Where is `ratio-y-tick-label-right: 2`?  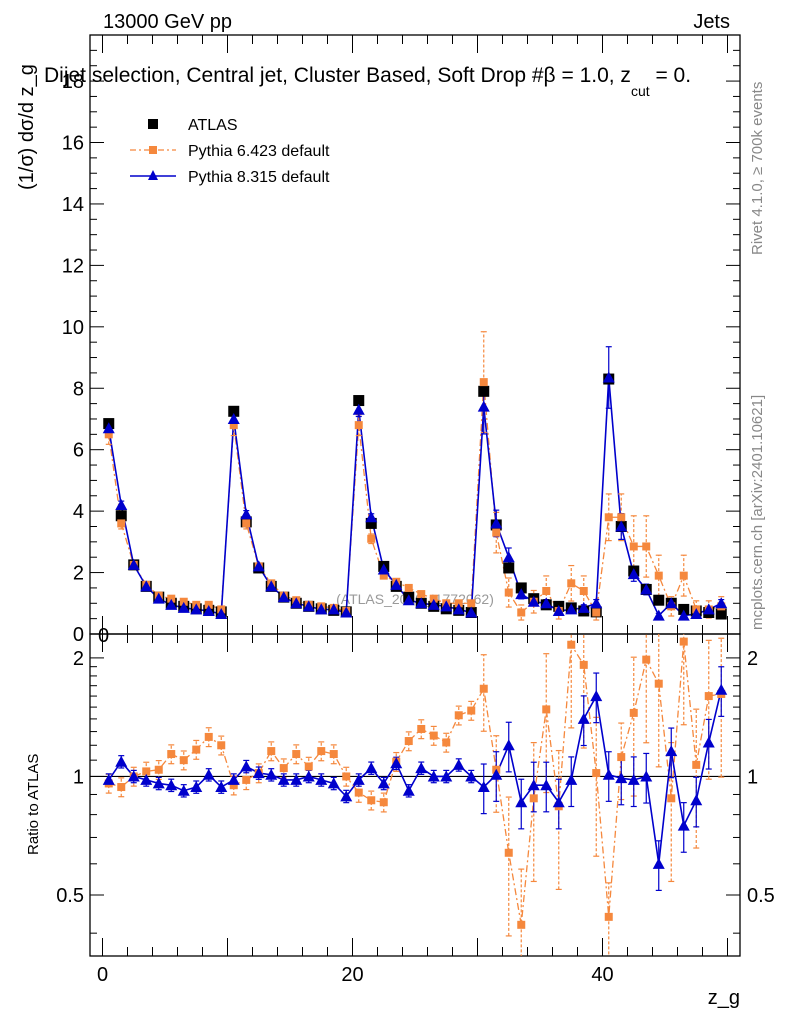
ratio-y-tick-label-right: 2 is located at coordinates (752, 659).